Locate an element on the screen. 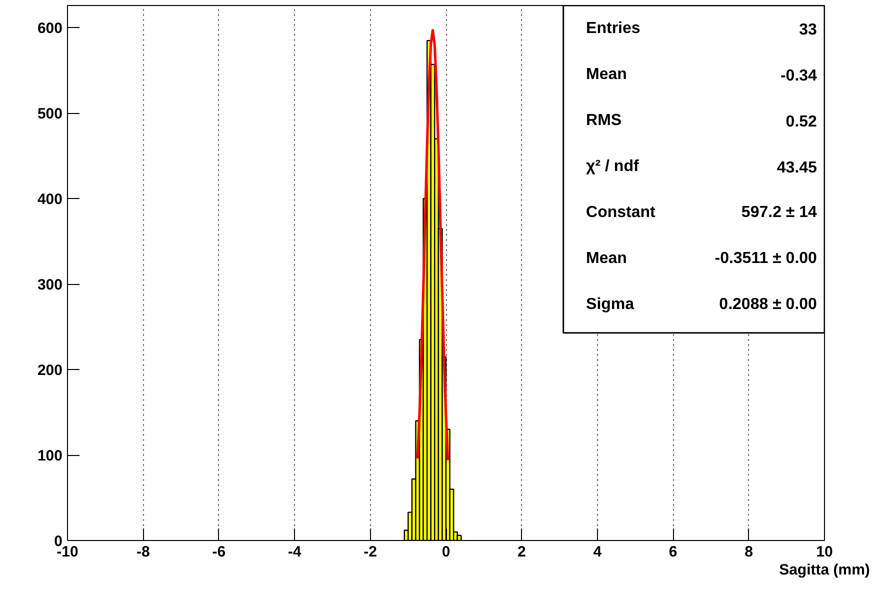 Image resolution: width=884 pixels, height=590 pixels. line-series is located at coordinates (433, 245).